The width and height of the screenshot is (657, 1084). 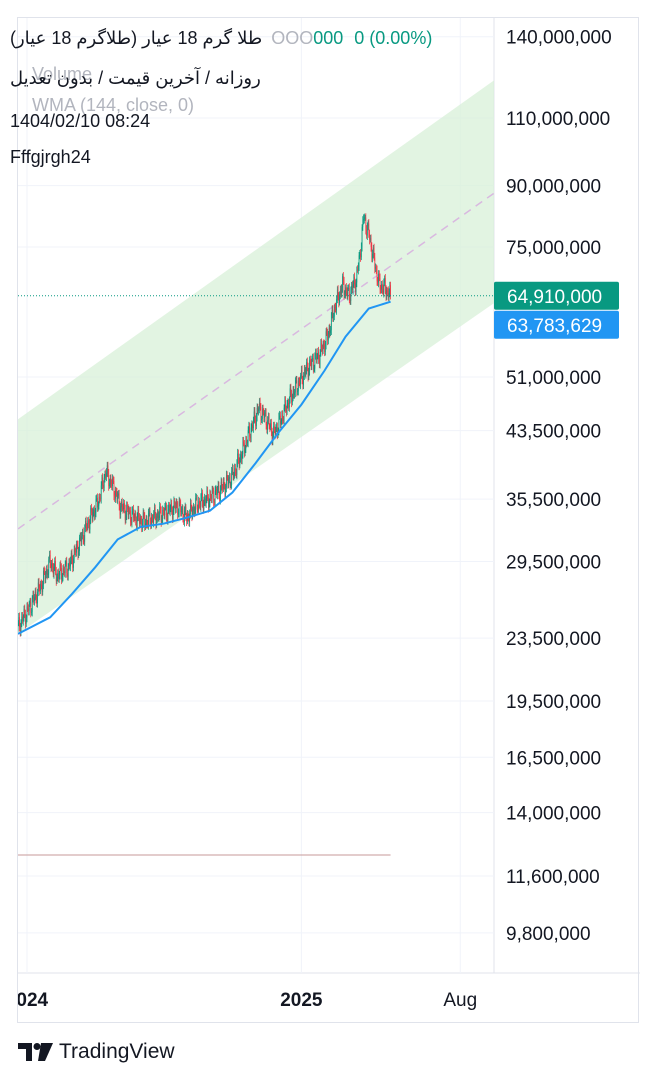 I want to click on price-axis-label: 23,500,000, so click(x=553, y=639).